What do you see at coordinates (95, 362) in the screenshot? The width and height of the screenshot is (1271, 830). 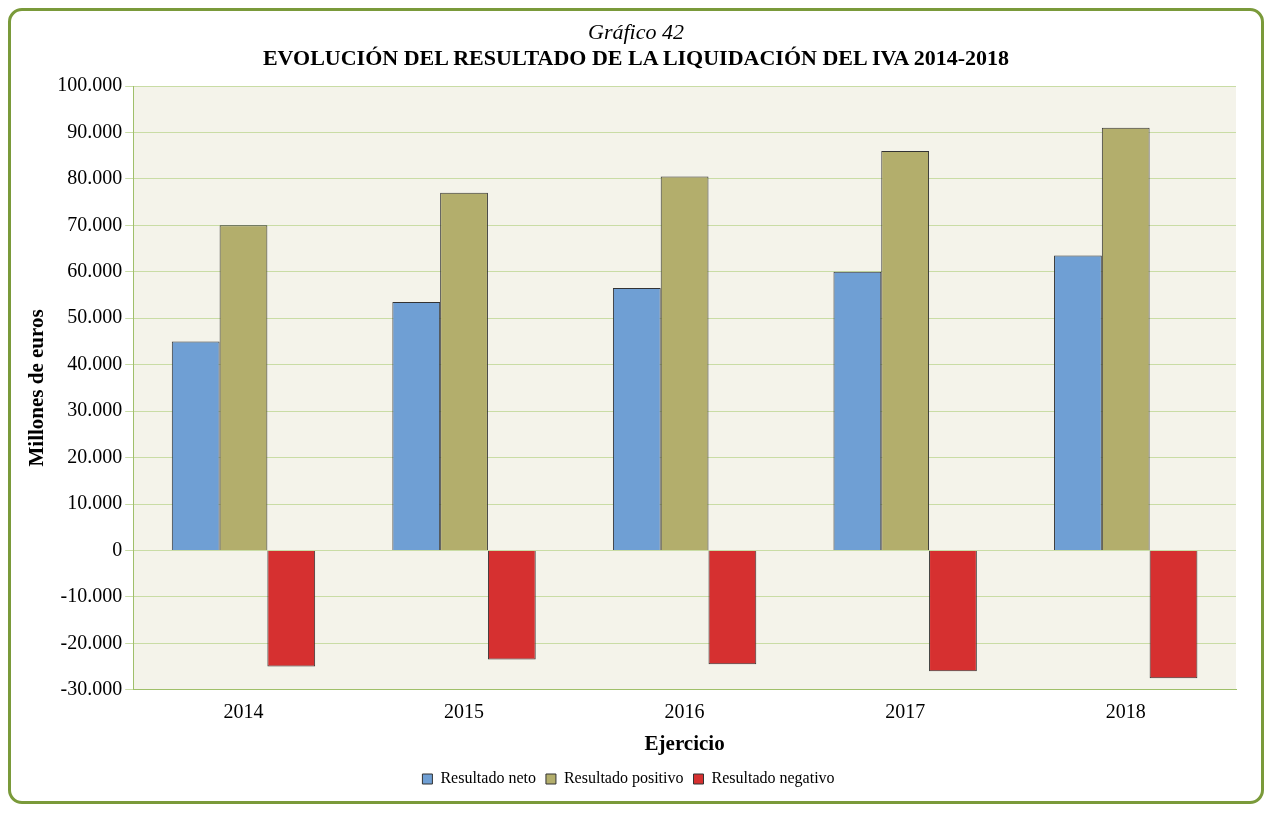 I see `y-tick-label: 40.000` at bounding box center [95, 362].